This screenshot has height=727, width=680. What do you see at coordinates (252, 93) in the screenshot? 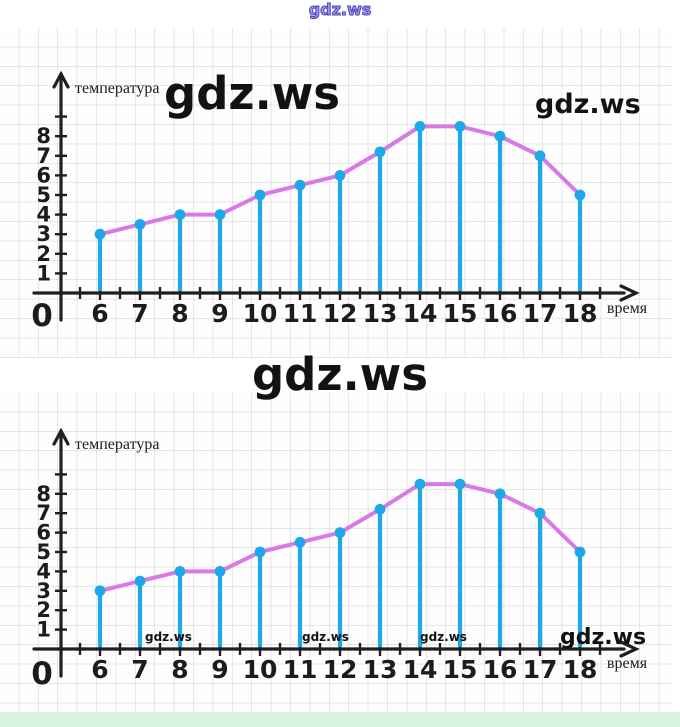
I see `watermark-chart1-center: gdz.ws` at bounding box center [252, 93].